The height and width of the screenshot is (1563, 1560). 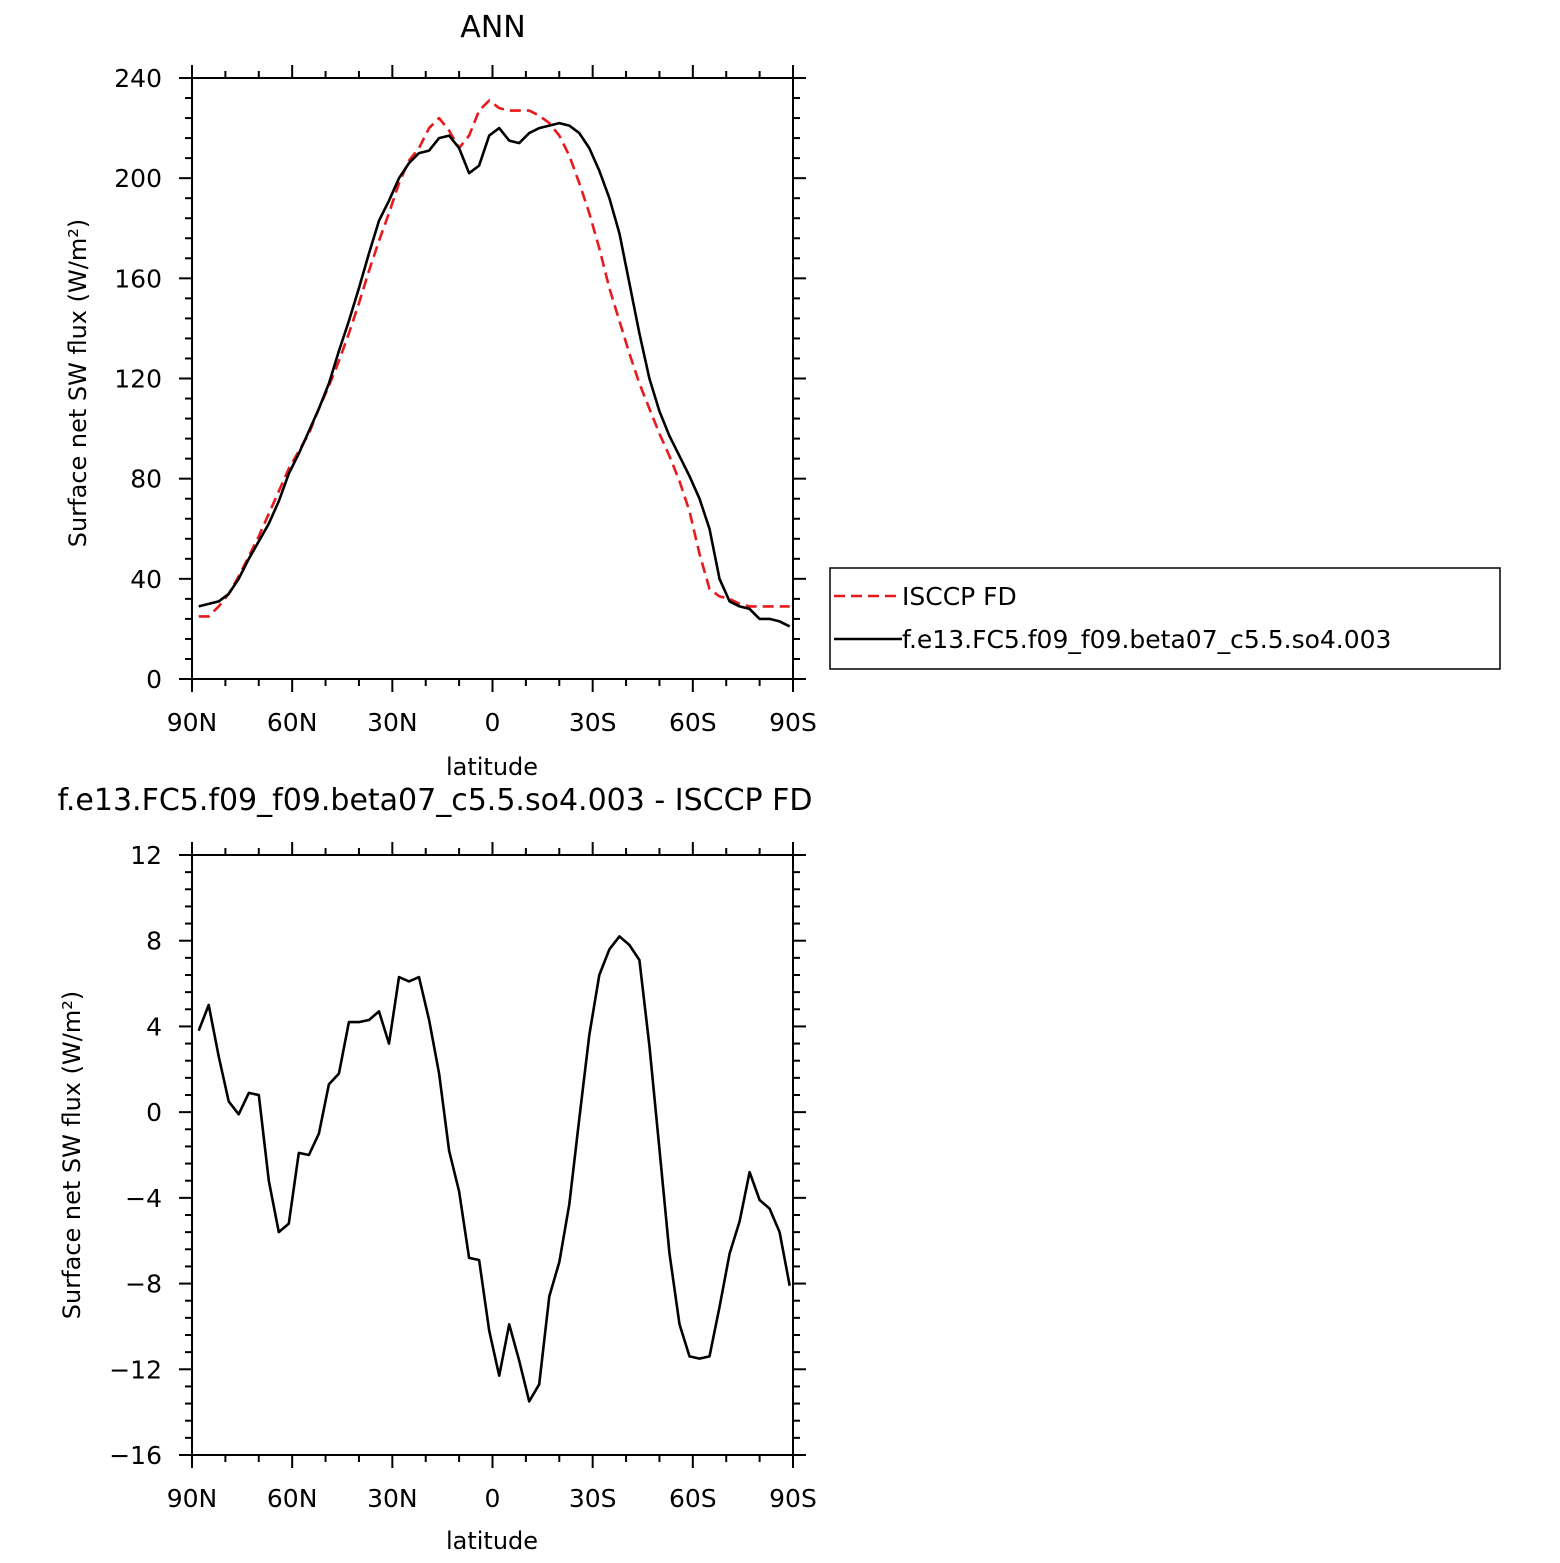 I want to click on bottom-y-axis-label: Surface net SW flux (W/m²), so click(x=72, y=1155).